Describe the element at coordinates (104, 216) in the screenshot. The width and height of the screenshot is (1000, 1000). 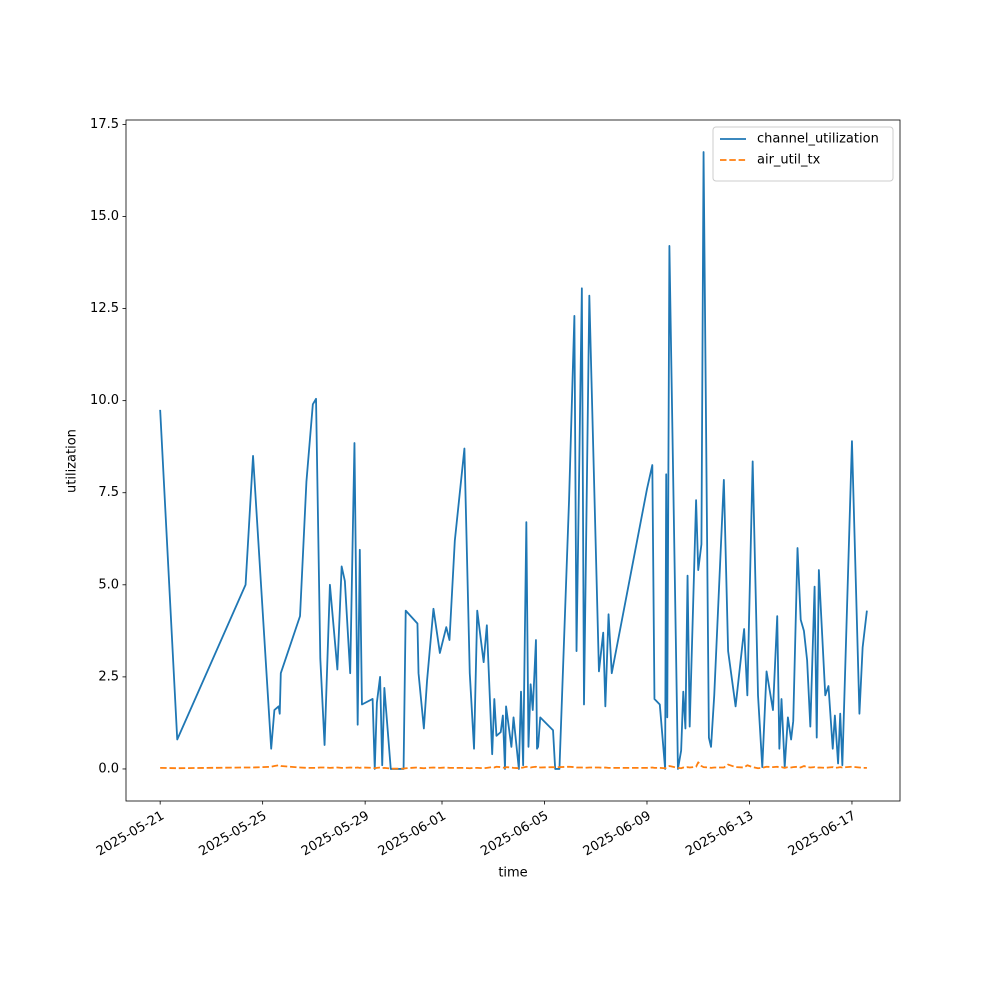
I see `y-tick-label: 15.0` at that location.